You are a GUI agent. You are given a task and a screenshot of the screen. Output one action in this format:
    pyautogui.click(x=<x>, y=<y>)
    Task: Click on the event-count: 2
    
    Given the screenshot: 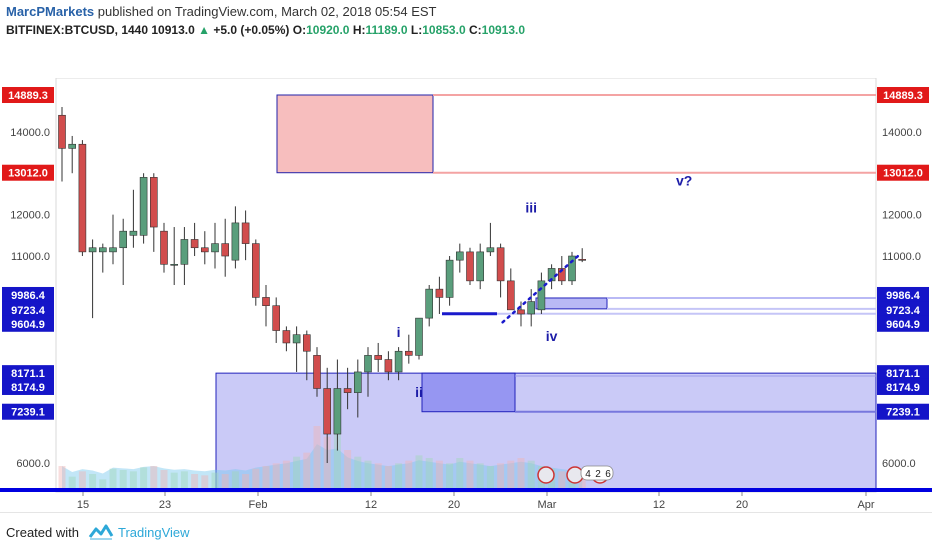 What is the action you would take?
    pyautogui.click(x=598, y=474)
    